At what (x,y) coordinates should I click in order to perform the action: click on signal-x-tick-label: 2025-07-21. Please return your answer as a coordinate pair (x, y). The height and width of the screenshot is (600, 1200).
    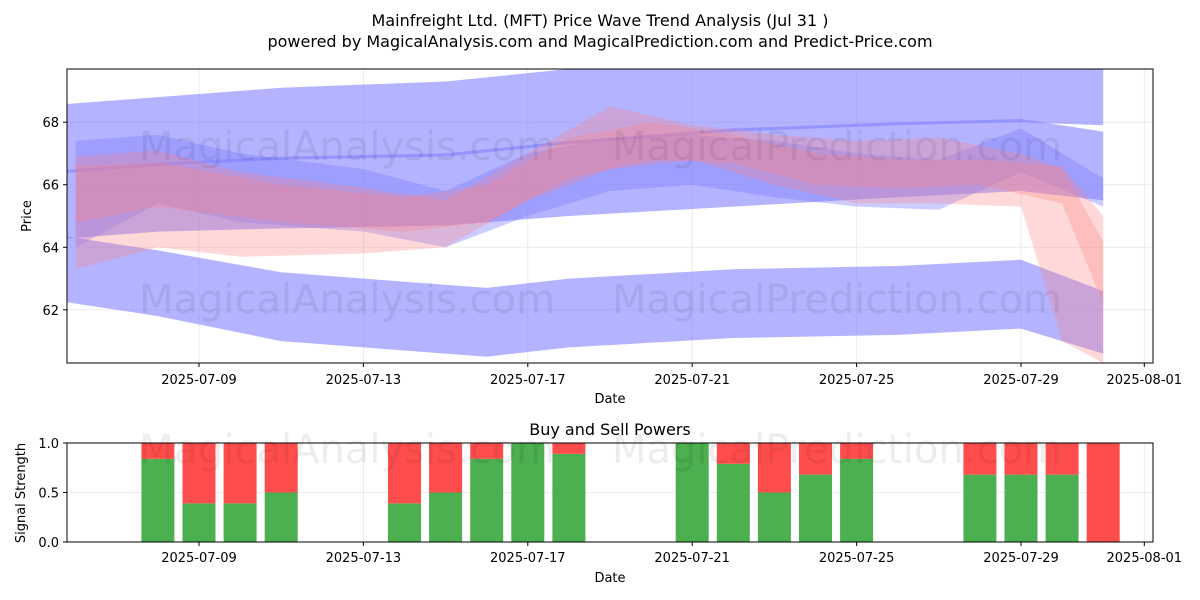
    Looking at the image, I should click on (692, 558).